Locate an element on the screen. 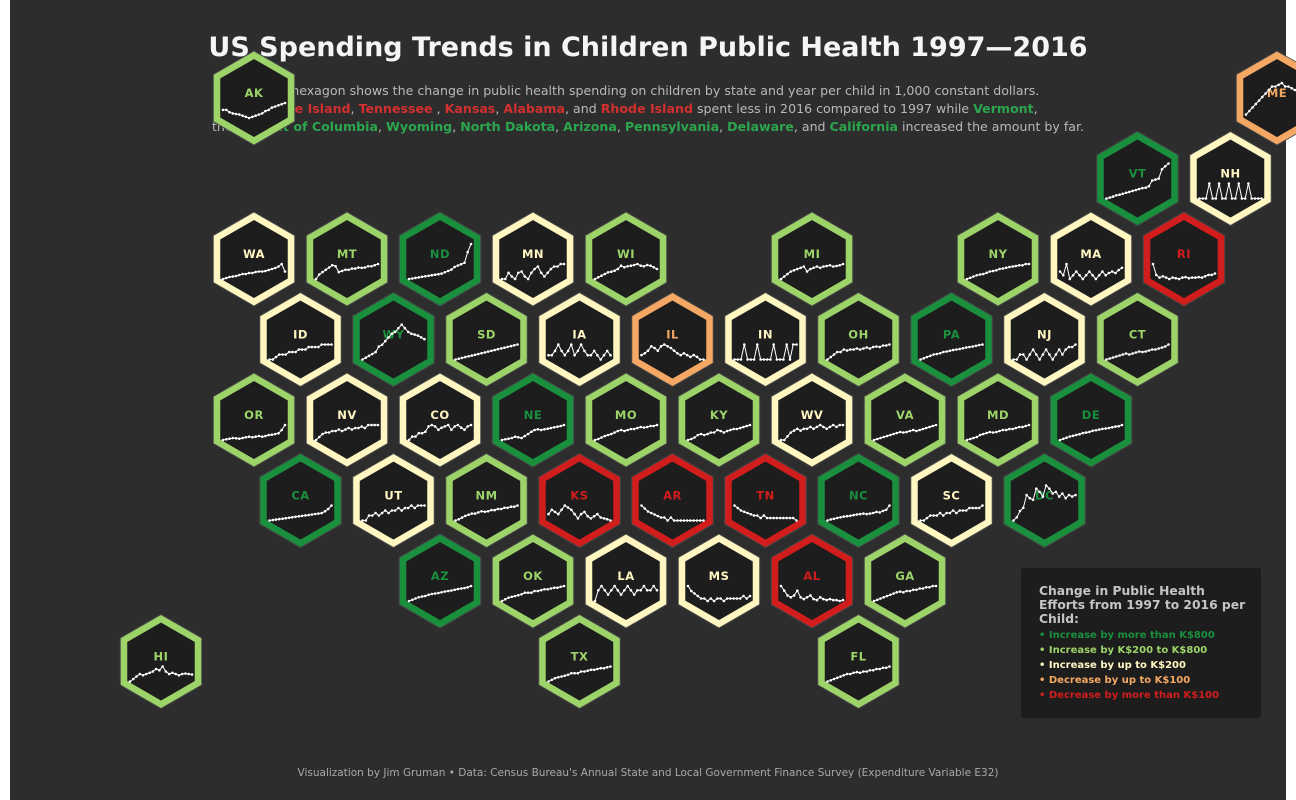  legend-item-3: • Increase by up to K$200 is located at coordinates (1112, 665).